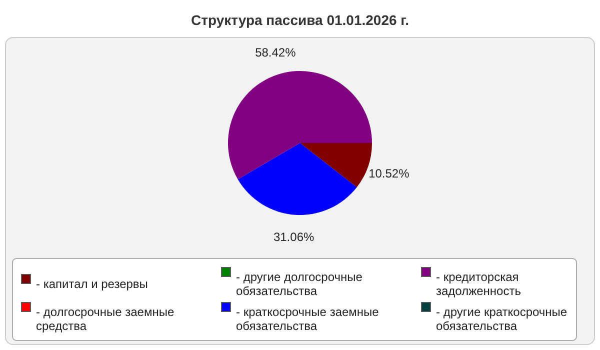  I want to click on legend-label: - долгосрочные заемные средства, so click(105, 319).